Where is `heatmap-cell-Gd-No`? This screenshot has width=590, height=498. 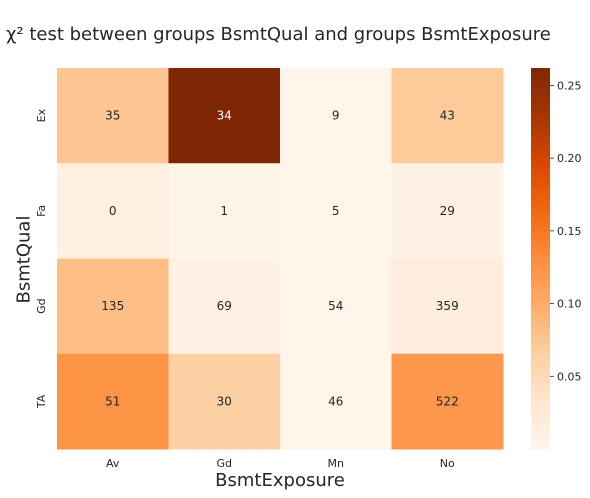 heatmap-cell-Gd-No is located at coordinates (447, 306).